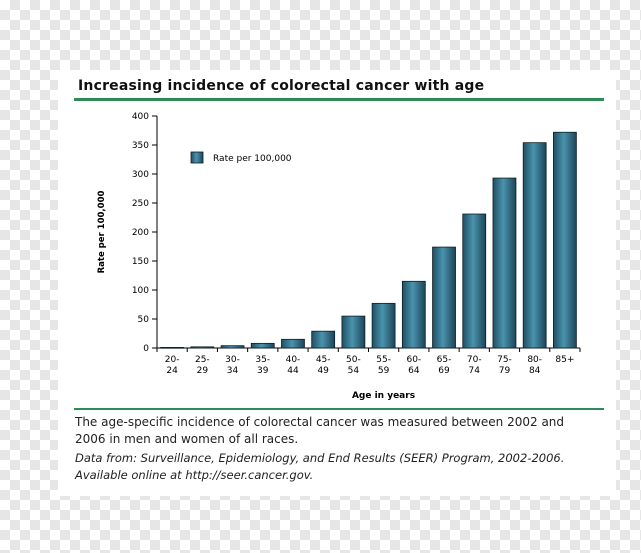 Image resolution: width=641 pixels, height=553 pixels. What do you see at coordinates (353, 360) in the screenshot?
I see `x-tick-label: 50-` at bounding box center [353, 360].